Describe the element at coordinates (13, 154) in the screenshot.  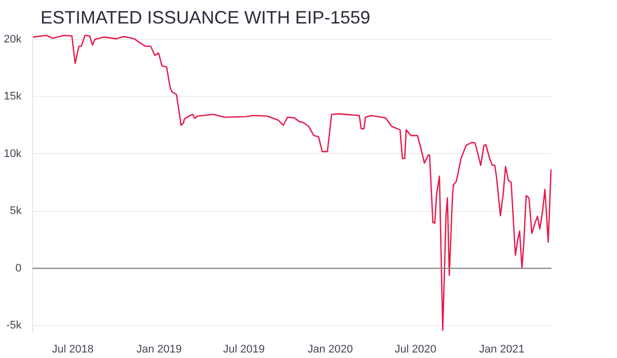
I see `y-tick-label: 10k` at that location.